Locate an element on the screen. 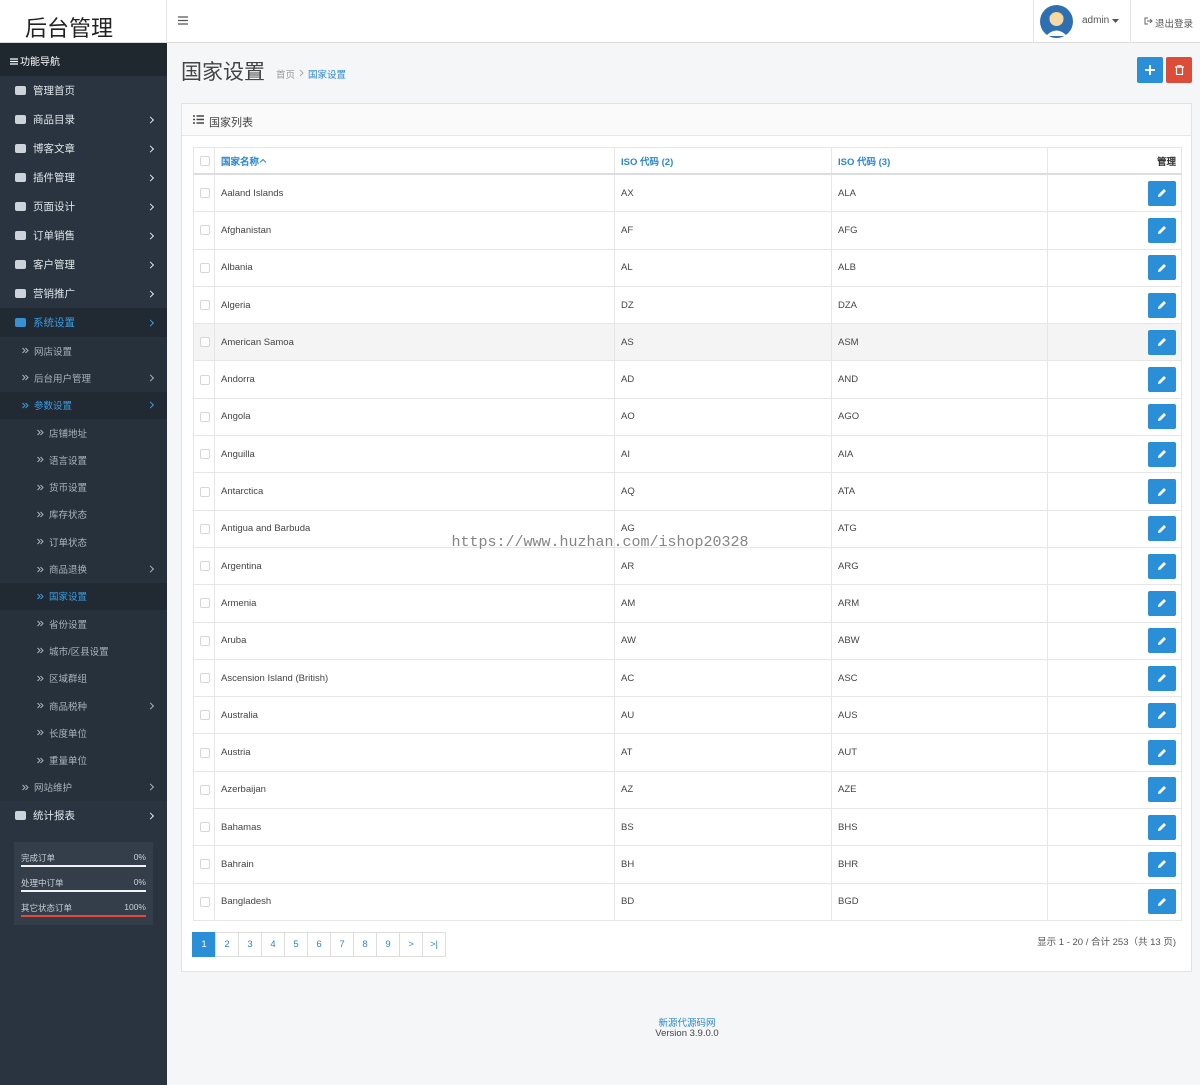  menu-item: 商品税种 is located at coordinates (83, 705).